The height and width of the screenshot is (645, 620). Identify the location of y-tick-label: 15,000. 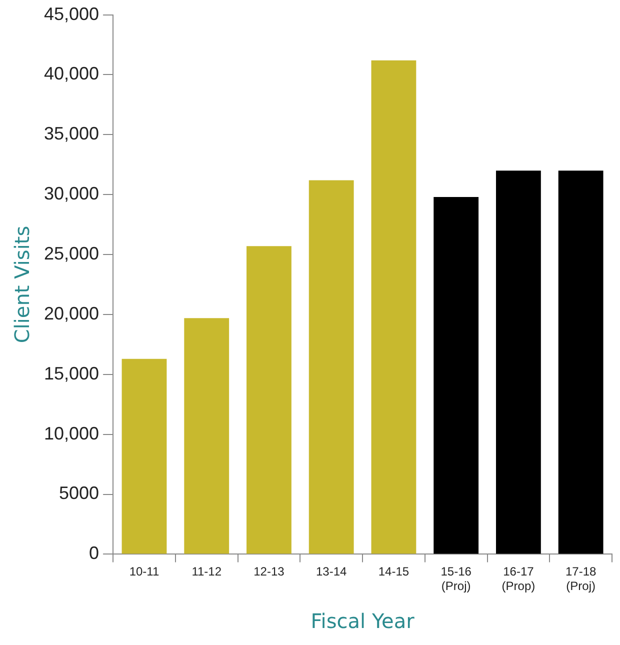
(72, 373).